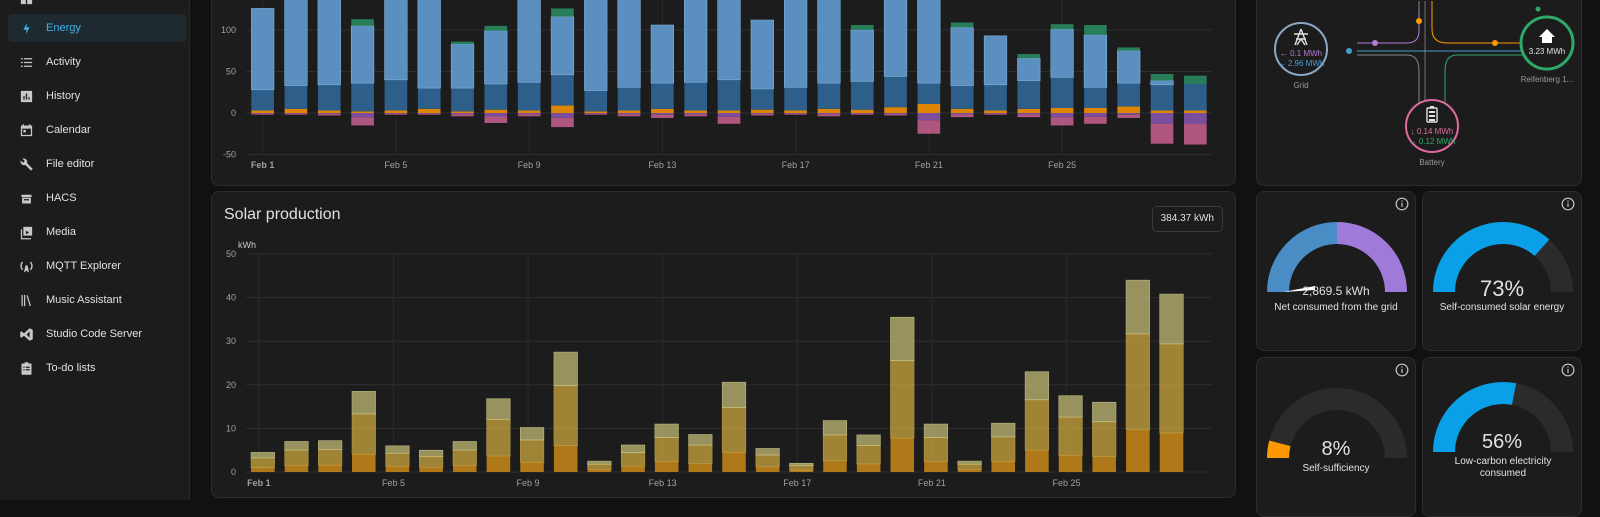 Image resolution: width=1600 pixels, height=517 pixels. Describe the element at coordinates (97, 232) in the screenshot. I see `sidebar-item-media: Media` at that location.